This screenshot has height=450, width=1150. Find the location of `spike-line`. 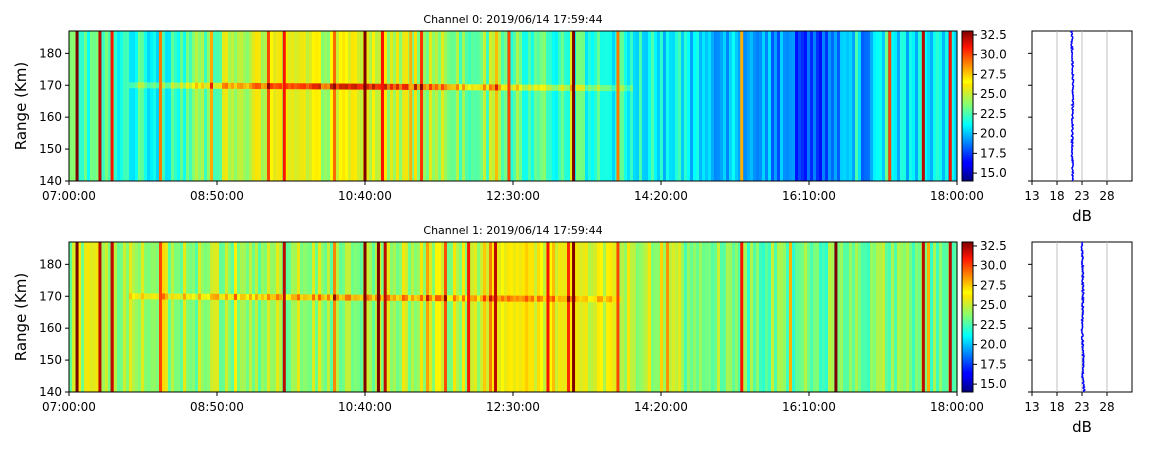

spike-line is located at coordinates (742, 106).